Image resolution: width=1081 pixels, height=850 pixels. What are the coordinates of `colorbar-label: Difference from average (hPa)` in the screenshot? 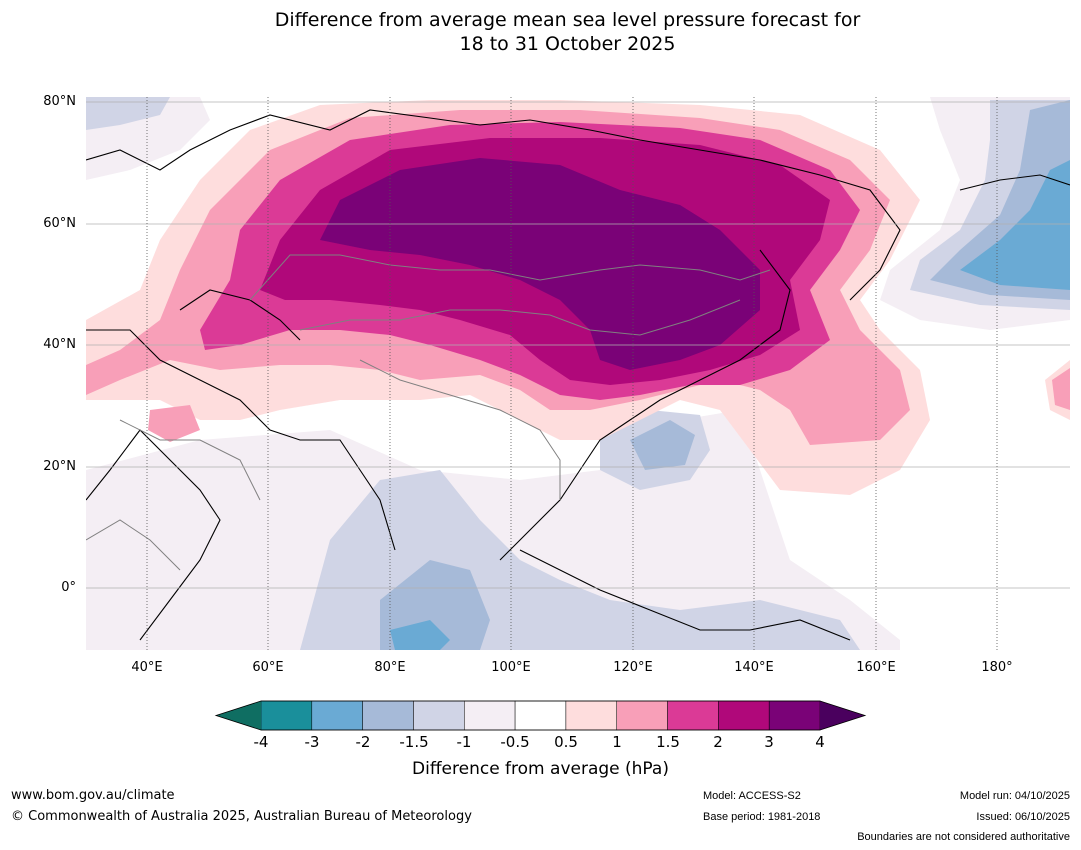 It's located at (540, 769).